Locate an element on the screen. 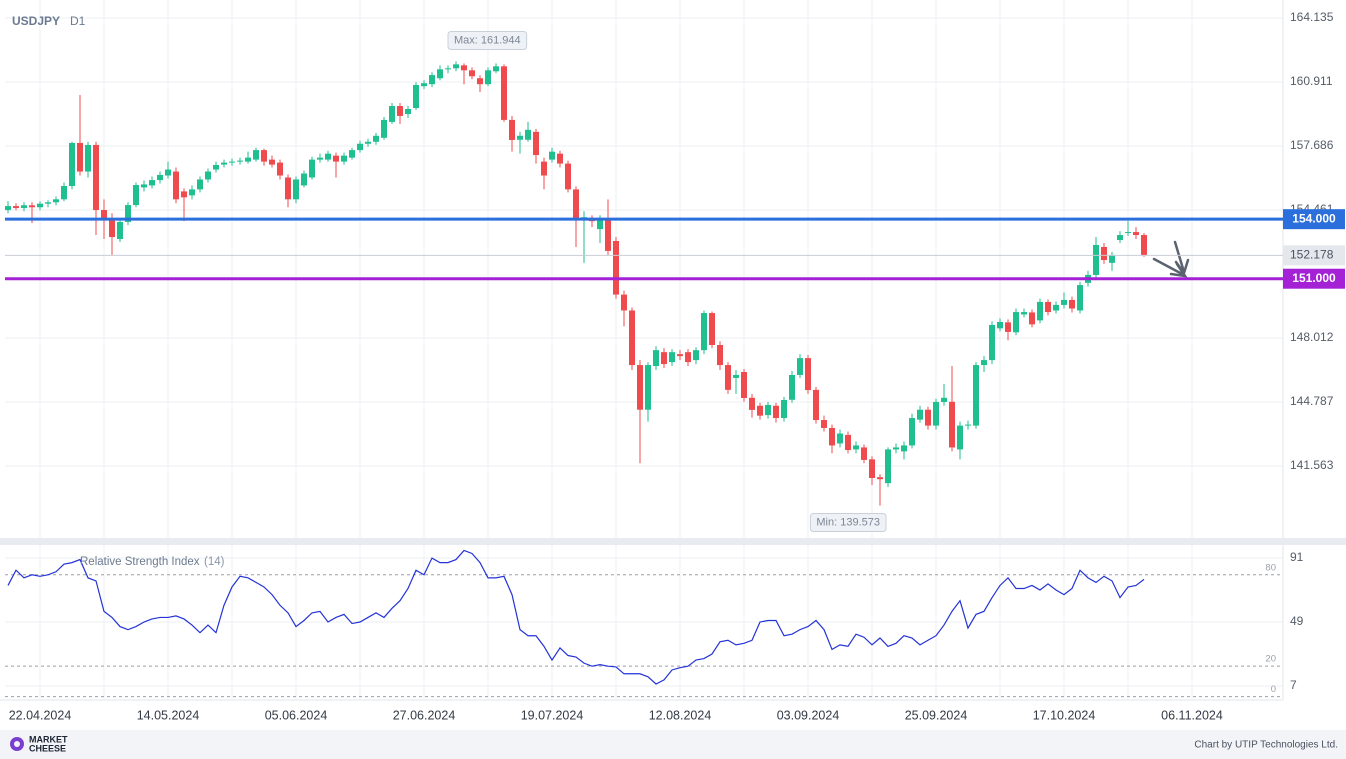 Image resolution: width=1346 pixels, height=759 pixels. y-tick-label: 157.686 is located at coordinates (1312, 145).